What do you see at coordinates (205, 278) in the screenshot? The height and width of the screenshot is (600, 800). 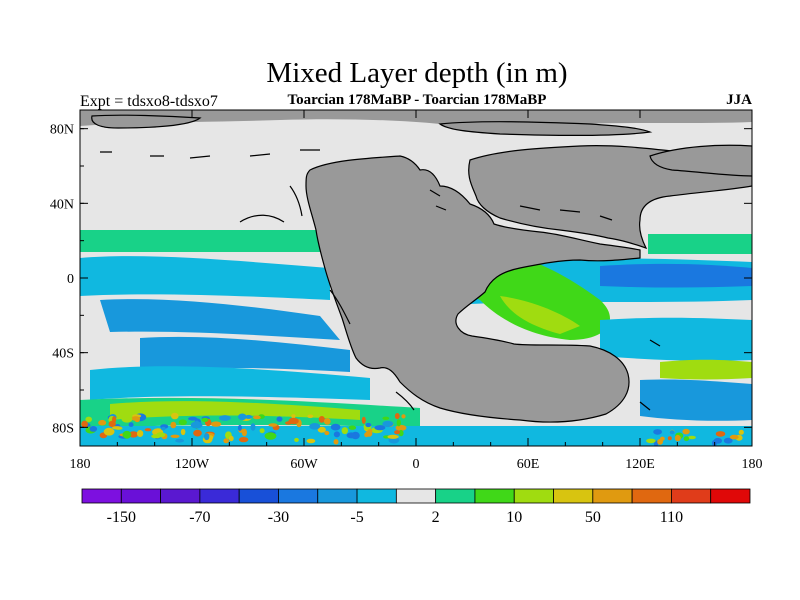 I see `equatorial-cyan-band` at bounding box center [205, 278].